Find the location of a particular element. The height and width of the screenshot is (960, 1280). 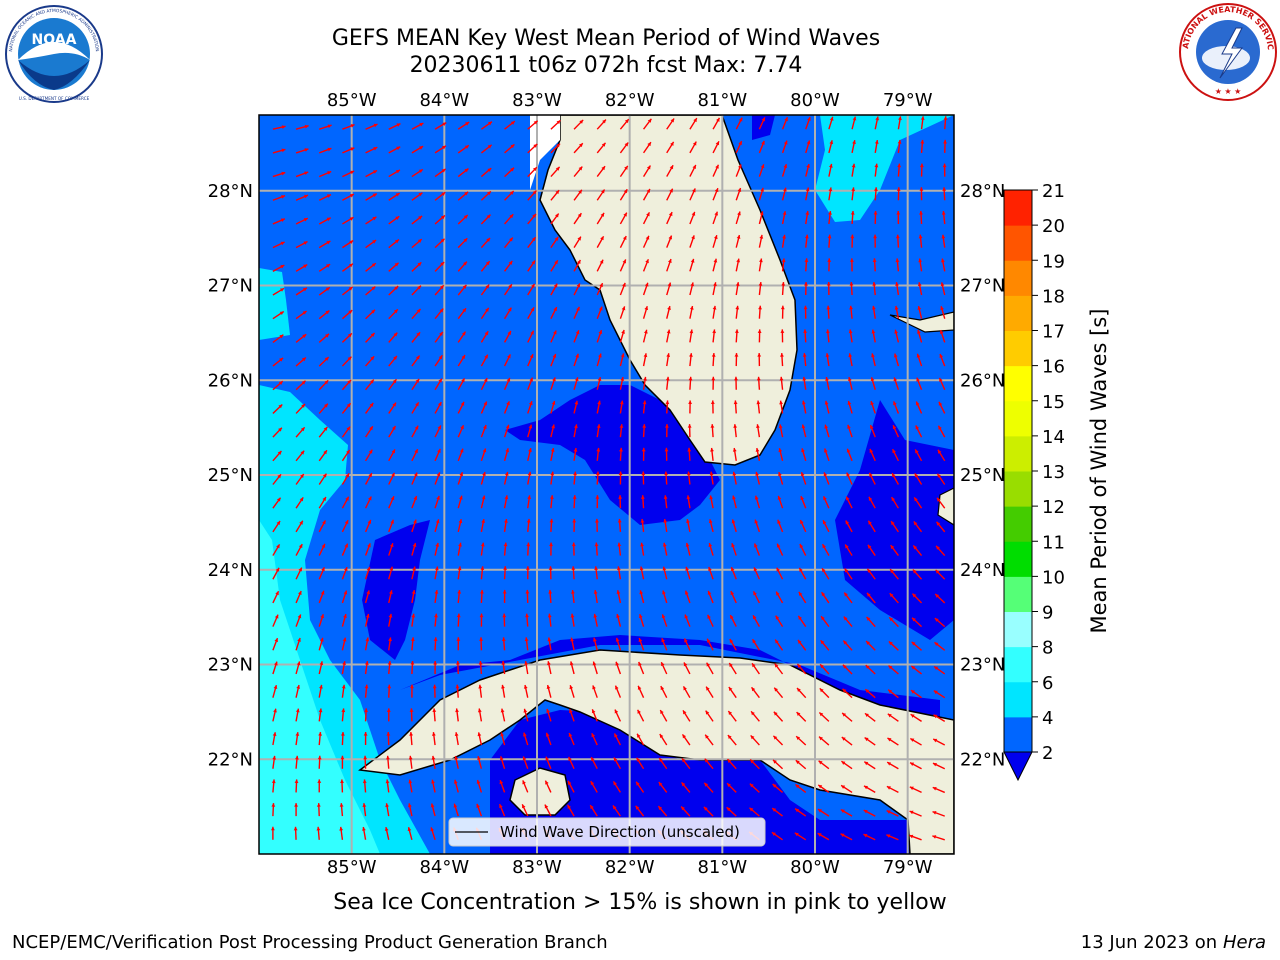

colorbar-tick-label: 16 is located at coordinates (1053, 367).